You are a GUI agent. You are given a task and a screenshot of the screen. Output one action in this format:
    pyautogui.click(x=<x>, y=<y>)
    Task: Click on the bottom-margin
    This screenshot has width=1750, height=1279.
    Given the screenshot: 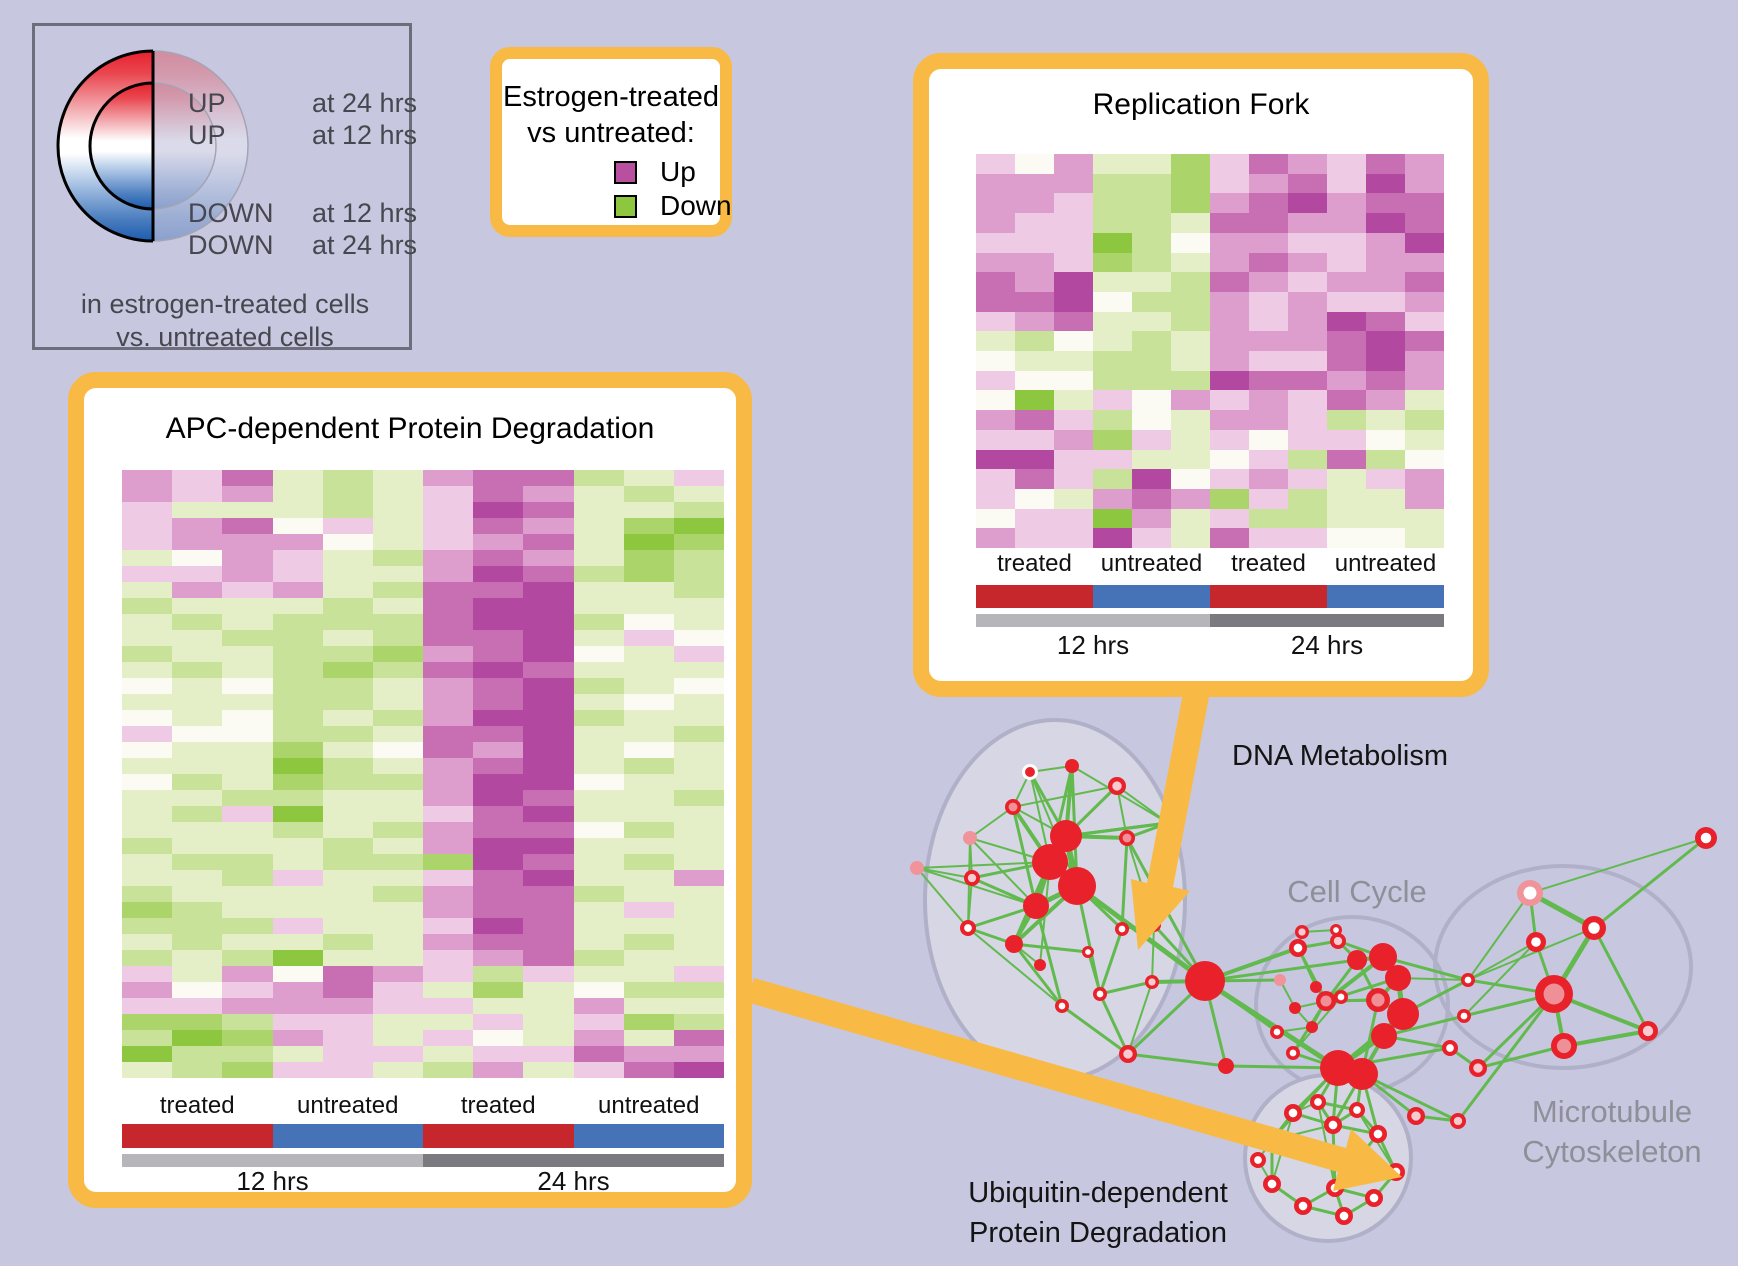 What is the action you would take?
    pyautogui.click(x=875, y=1272)
    